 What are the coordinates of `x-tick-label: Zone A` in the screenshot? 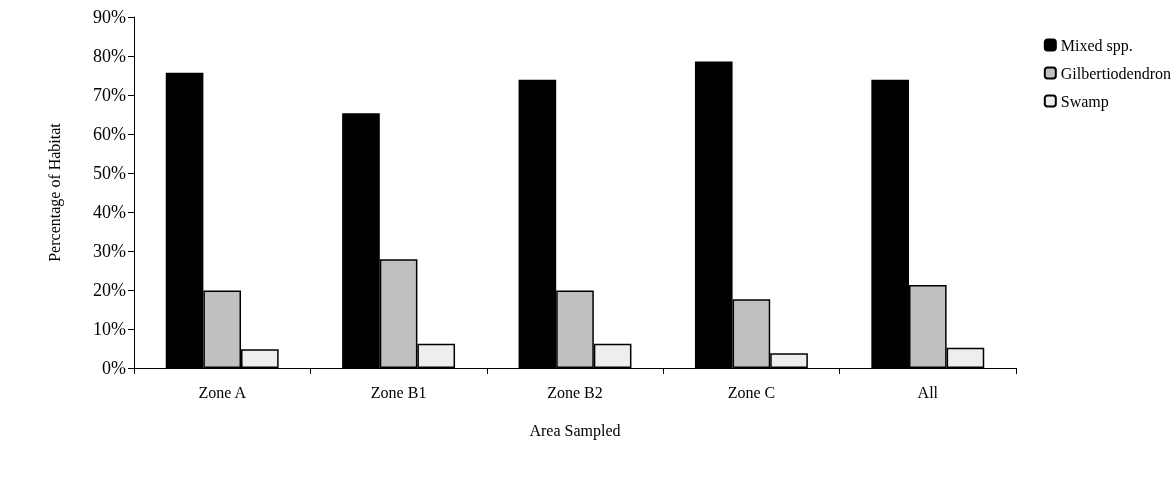 It's located at (222, 392).